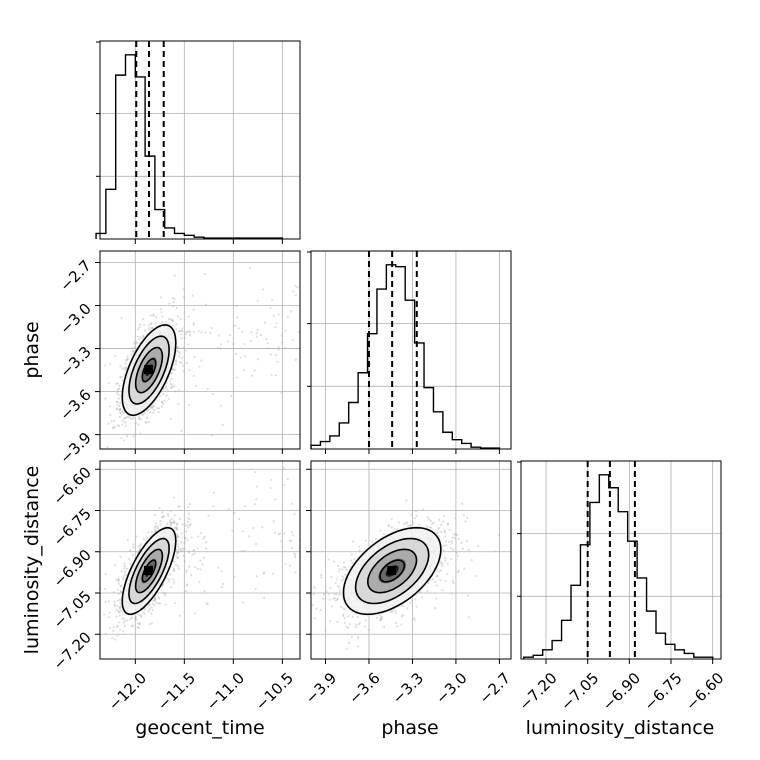 Image resolution: width=760 pixels, height=760 pixels. I want to click on panel-2d-phase-luminosity_distance, so click(411, 560).